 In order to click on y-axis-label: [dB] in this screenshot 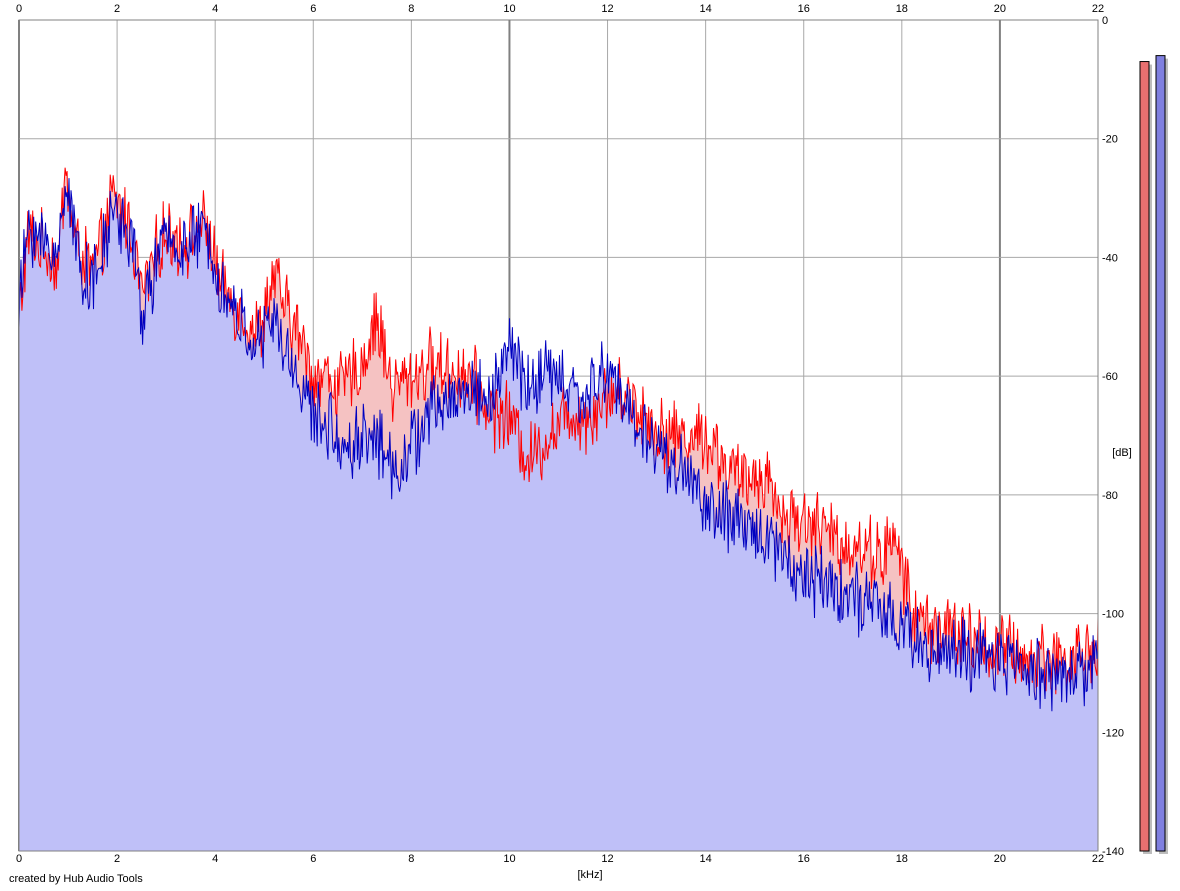, I will do `click(1122, 453)`.